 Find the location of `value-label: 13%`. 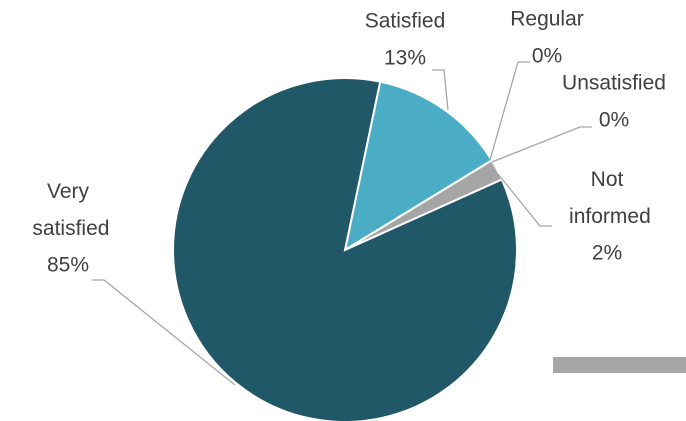

value-label: 13% is located at coordinates (405, 58).